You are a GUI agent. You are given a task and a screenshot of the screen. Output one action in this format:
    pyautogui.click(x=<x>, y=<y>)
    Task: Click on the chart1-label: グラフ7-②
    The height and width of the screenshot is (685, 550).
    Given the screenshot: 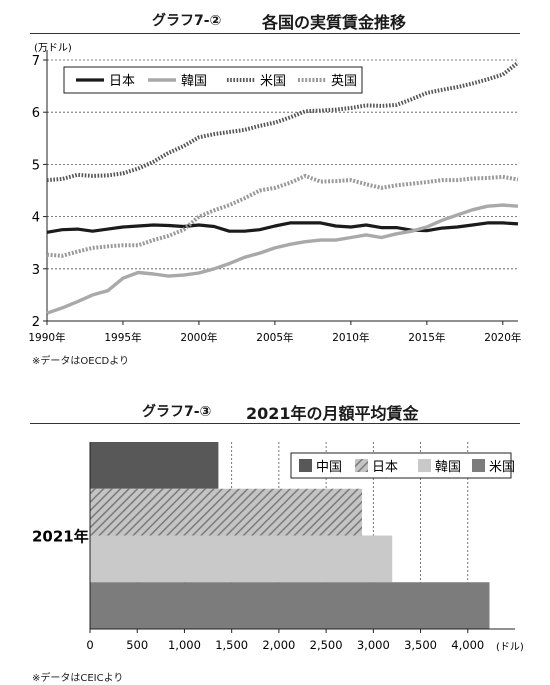 What is the action you would take?
    pyautogui.click(x=187, y=21)
    